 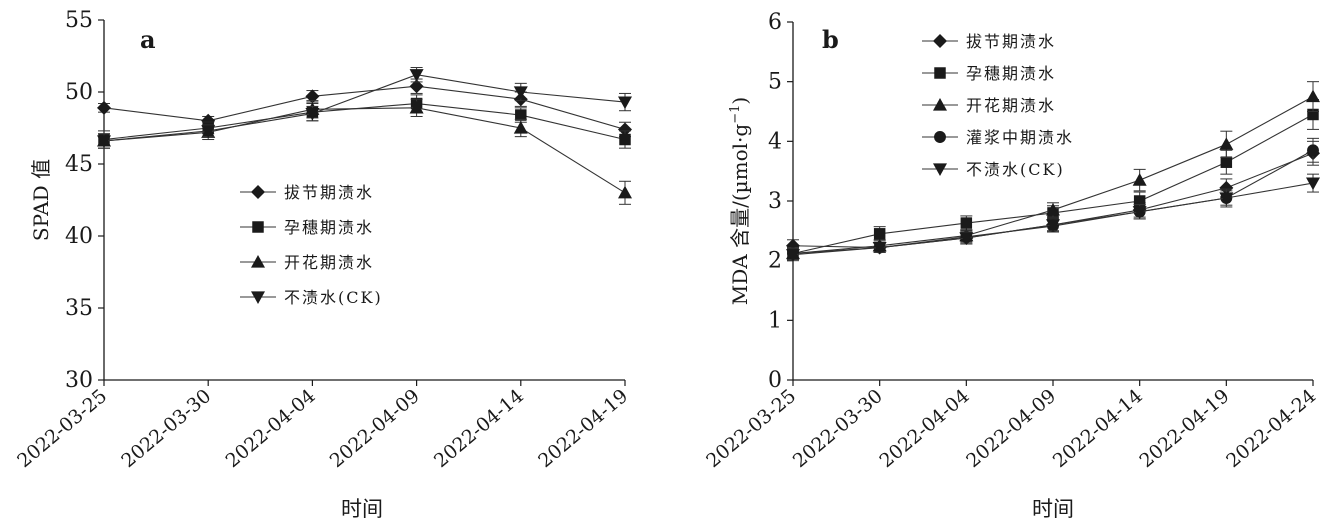 What do you see at coordinates (775, 82) in the screenshot?
I see `y-tick-label: 5` at bounding box center [775, 82].